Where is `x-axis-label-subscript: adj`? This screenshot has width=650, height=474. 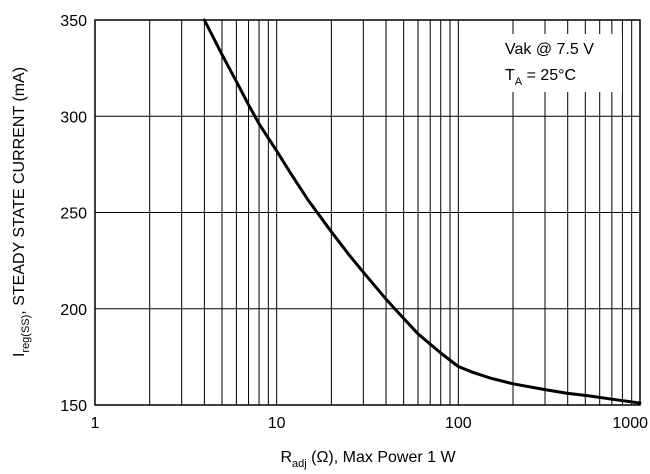
x-axis-label-subscript: adj is located at coordinates (299, 464).